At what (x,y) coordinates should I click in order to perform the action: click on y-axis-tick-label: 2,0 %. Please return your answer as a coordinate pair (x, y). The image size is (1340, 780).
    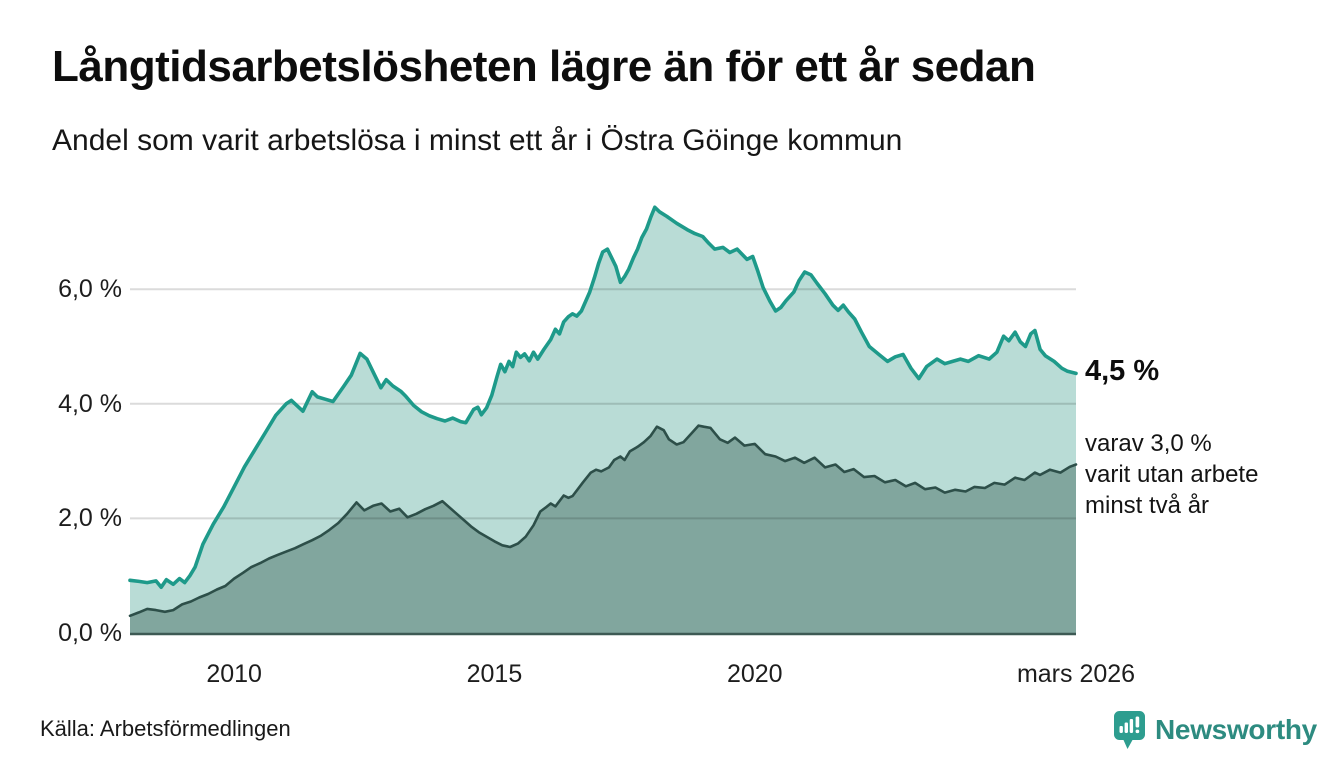
    Looking at the image, I should click on (90, 518).